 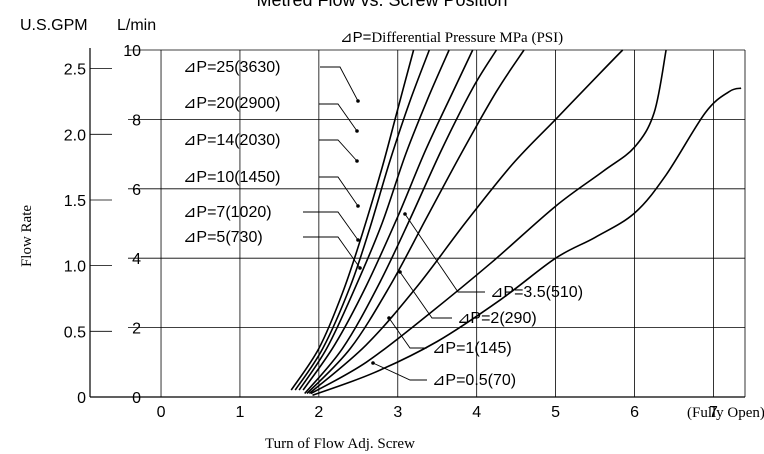 I want to click on y-right-tick-label: 8, so click(x=136, y=120).